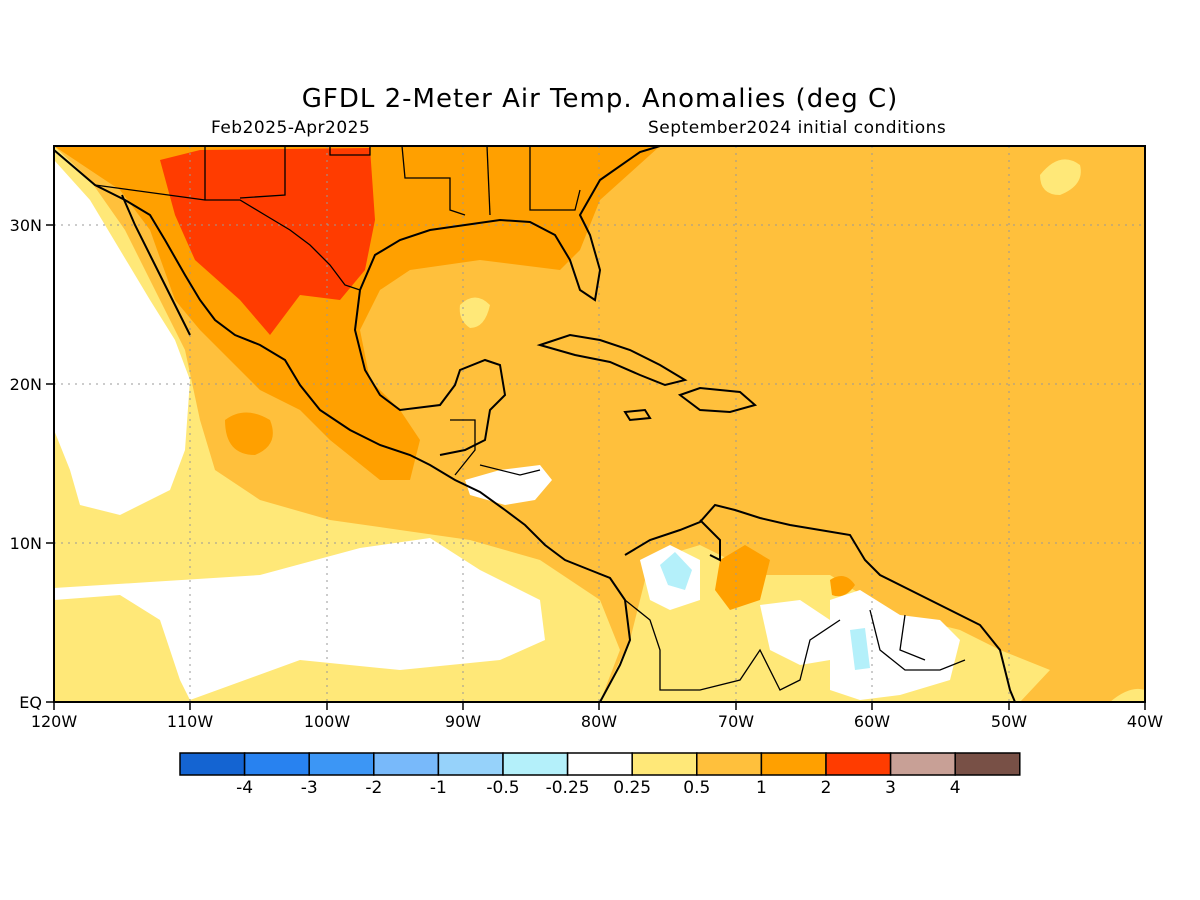 The height and width of the screenshot is (900, 1200). What do you see at coordinates (438, 788) in the screenshot?
I see `legend-label: -1` at bounding box center [438, 788].